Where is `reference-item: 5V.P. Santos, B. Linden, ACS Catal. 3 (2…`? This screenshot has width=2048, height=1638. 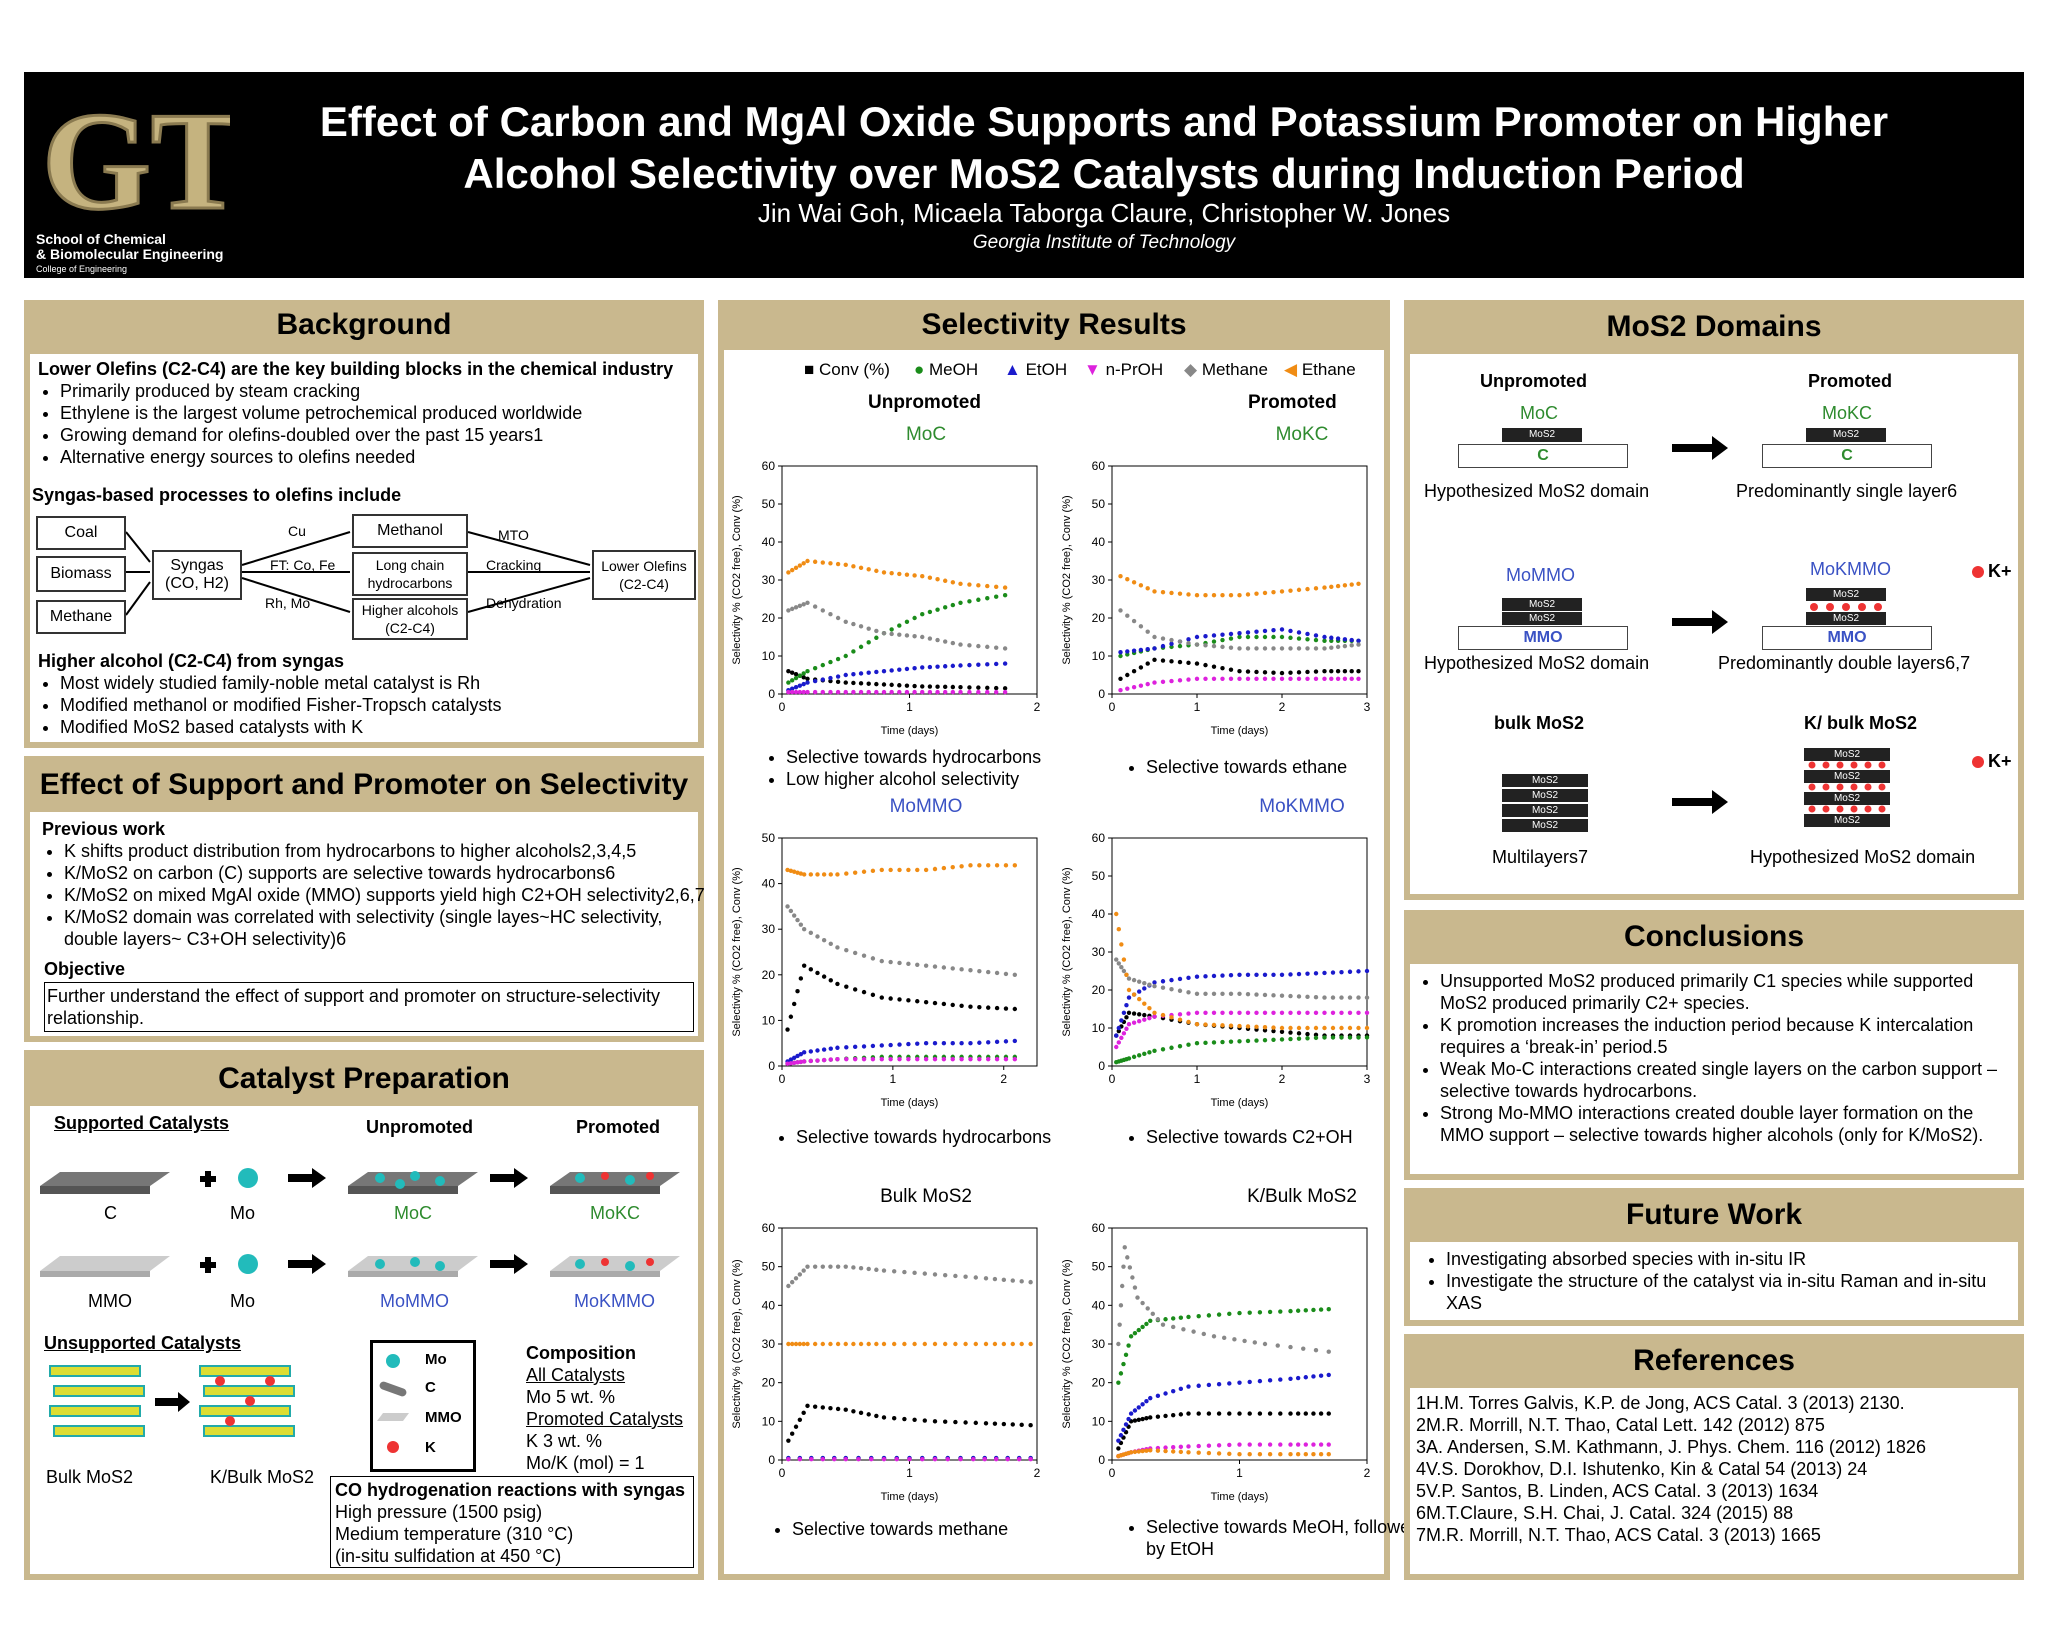 reference-item: 5V.P. Santos, B. Linden, ACS Catal. 3 (2… is located at coordinates (1617, 1491).